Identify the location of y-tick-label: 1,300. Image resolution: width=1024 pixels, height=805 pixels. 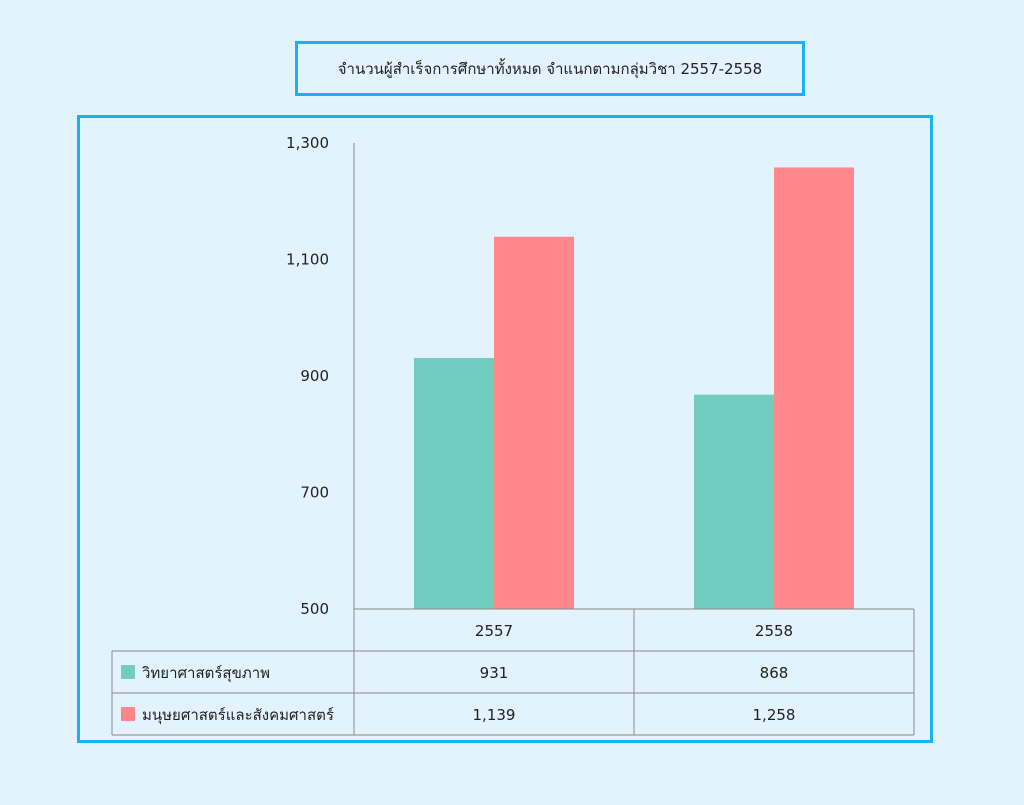
(307, 143).